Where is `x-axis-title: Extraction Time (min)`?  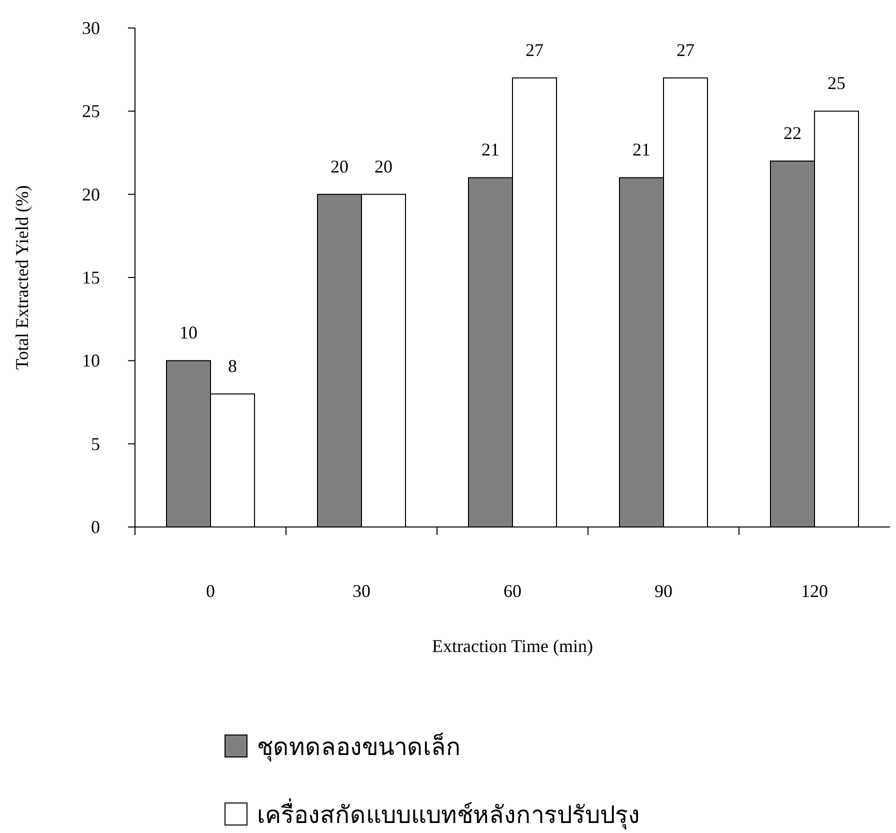 x-axis-title: Extraction Time (min) is located at coordinates (512, 646).